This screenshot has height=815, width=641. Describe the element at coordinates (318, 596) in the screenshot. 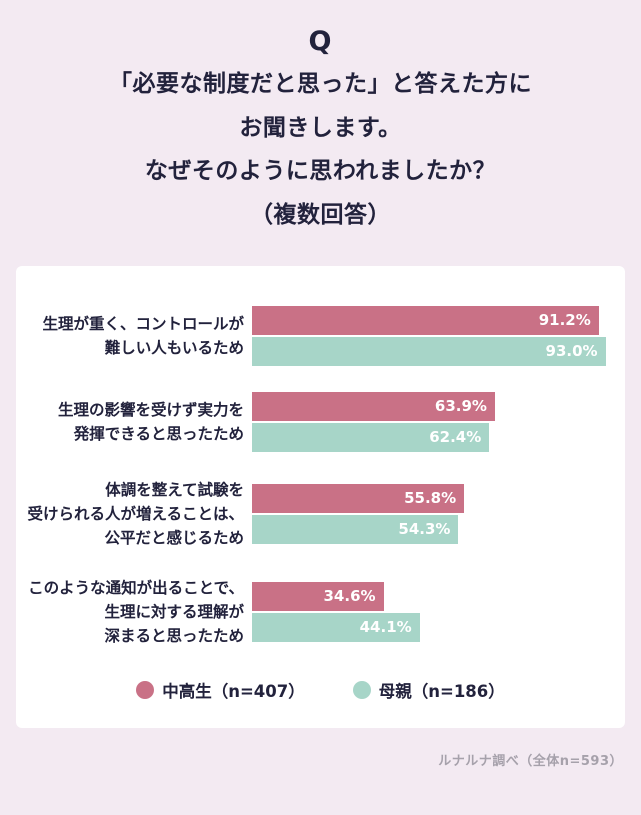

I see `bar-students: 34.6%` at that location.